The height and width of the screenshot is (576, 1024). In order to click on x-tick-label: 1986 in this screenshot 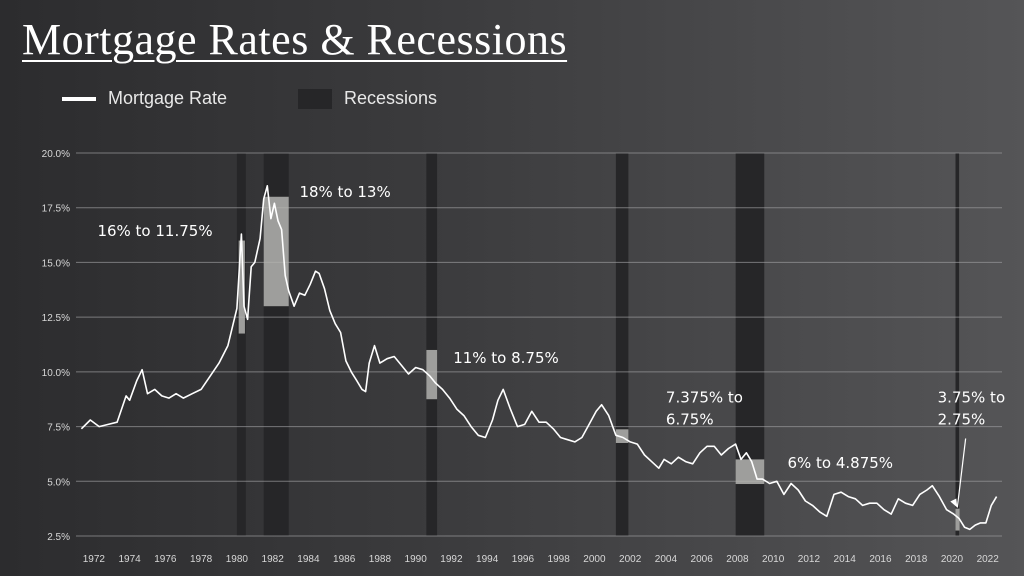, I will do `click(344, 559)`.